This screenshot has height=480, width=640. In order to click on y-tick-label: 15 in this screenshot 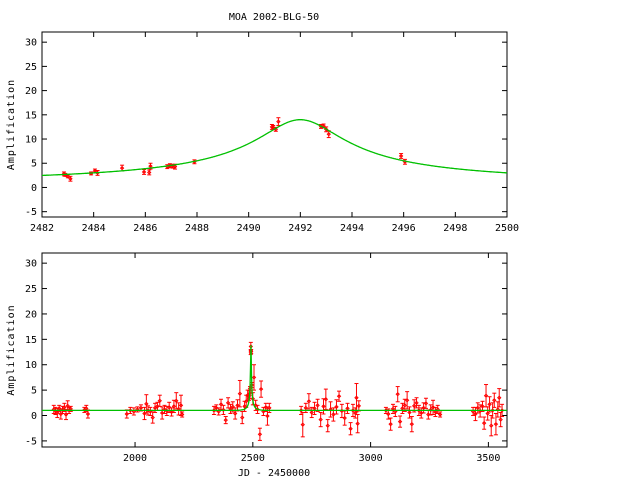, I will do `click(31, 115)`.